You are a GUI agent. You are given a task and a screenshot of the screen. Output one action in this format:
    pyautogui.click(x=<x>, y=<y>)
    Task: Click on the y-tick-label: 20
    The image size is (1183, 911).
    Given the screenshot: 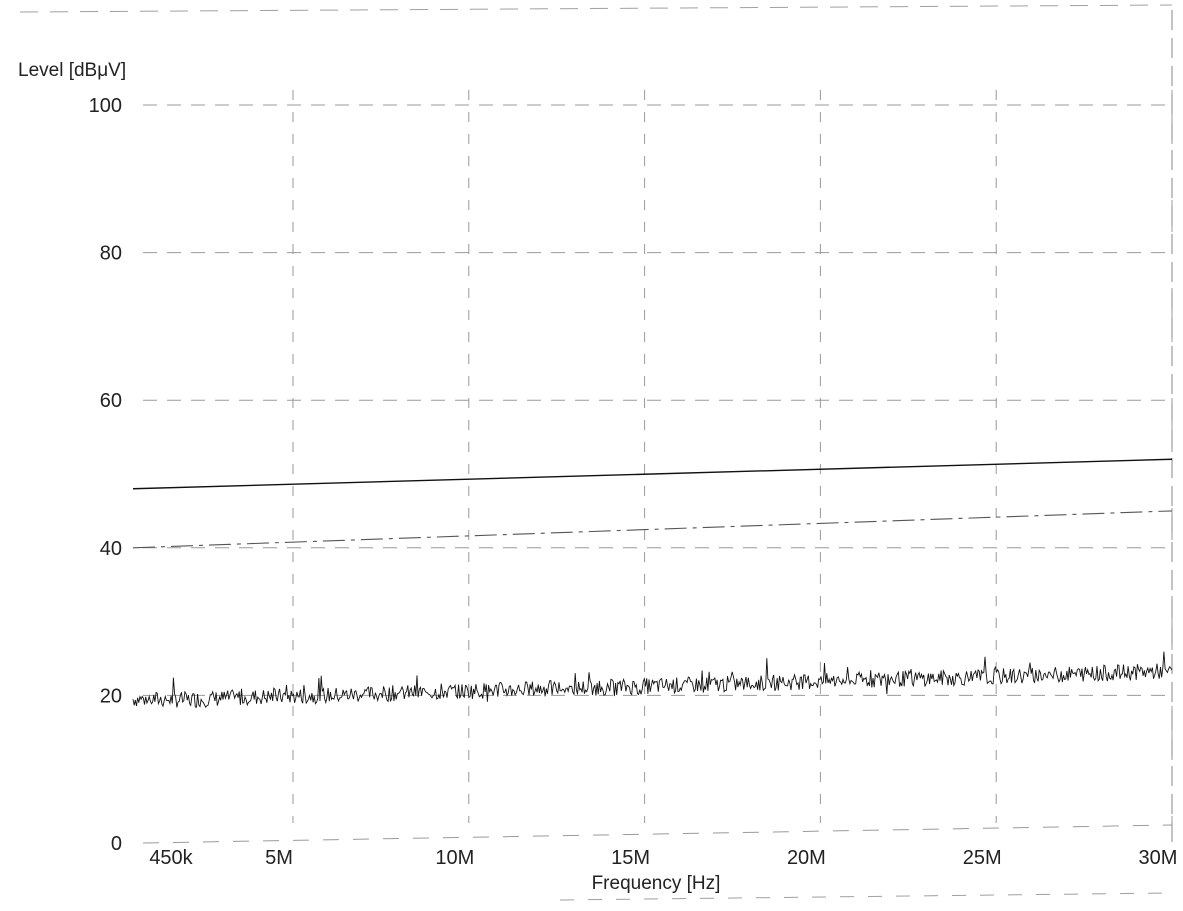 What is the action you would take?
    pyautogui.click(x=111, y=696)
    